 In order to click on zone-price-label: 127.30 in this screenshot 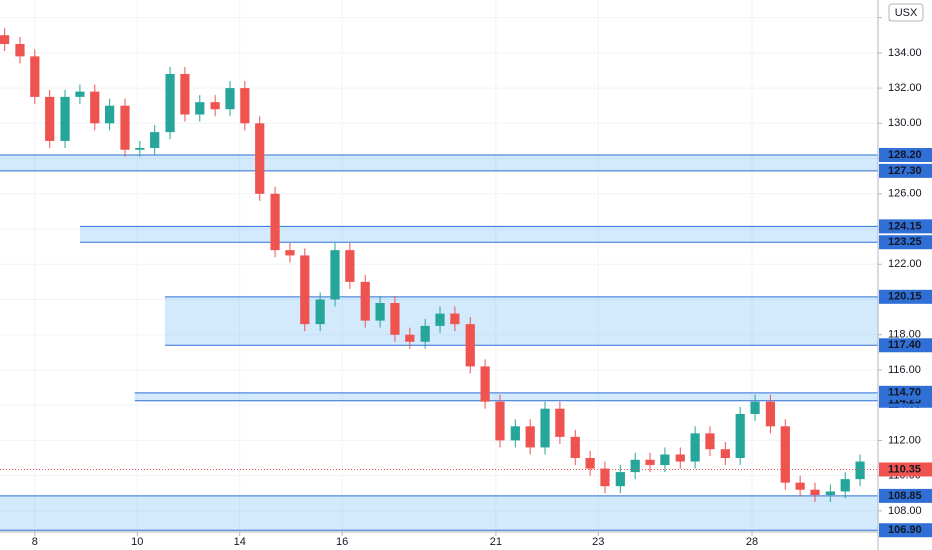, I will do `click(905, 171)`.